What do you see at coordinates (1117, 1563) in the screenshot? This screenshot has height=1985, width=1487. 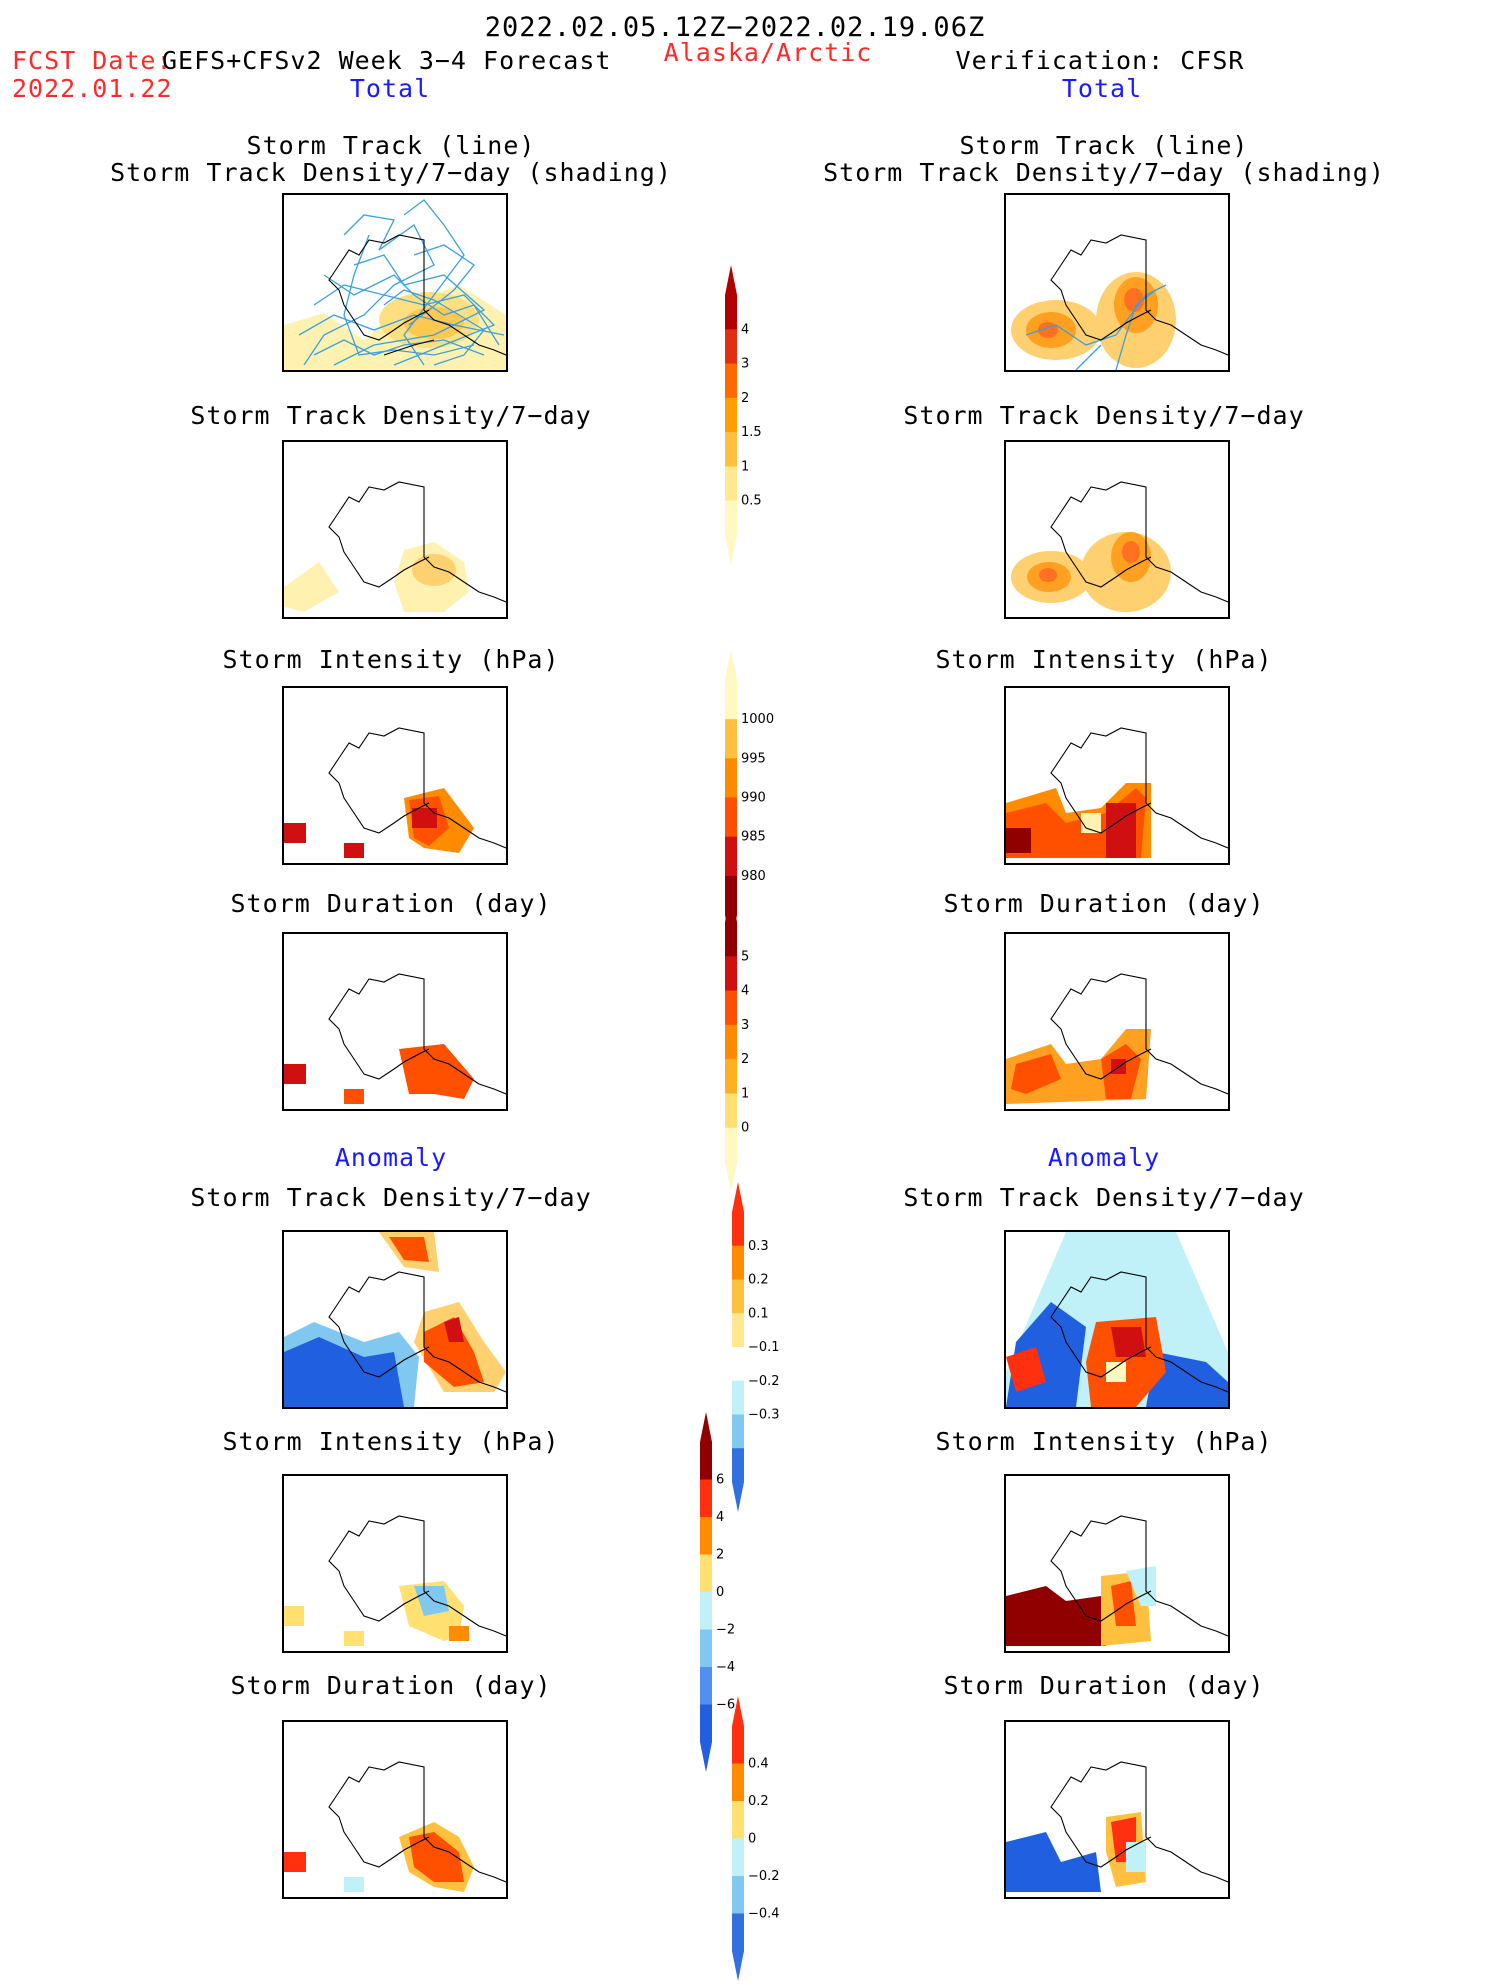 I see `map-right-anom-intensity` at bounding box center [1117, 1563].